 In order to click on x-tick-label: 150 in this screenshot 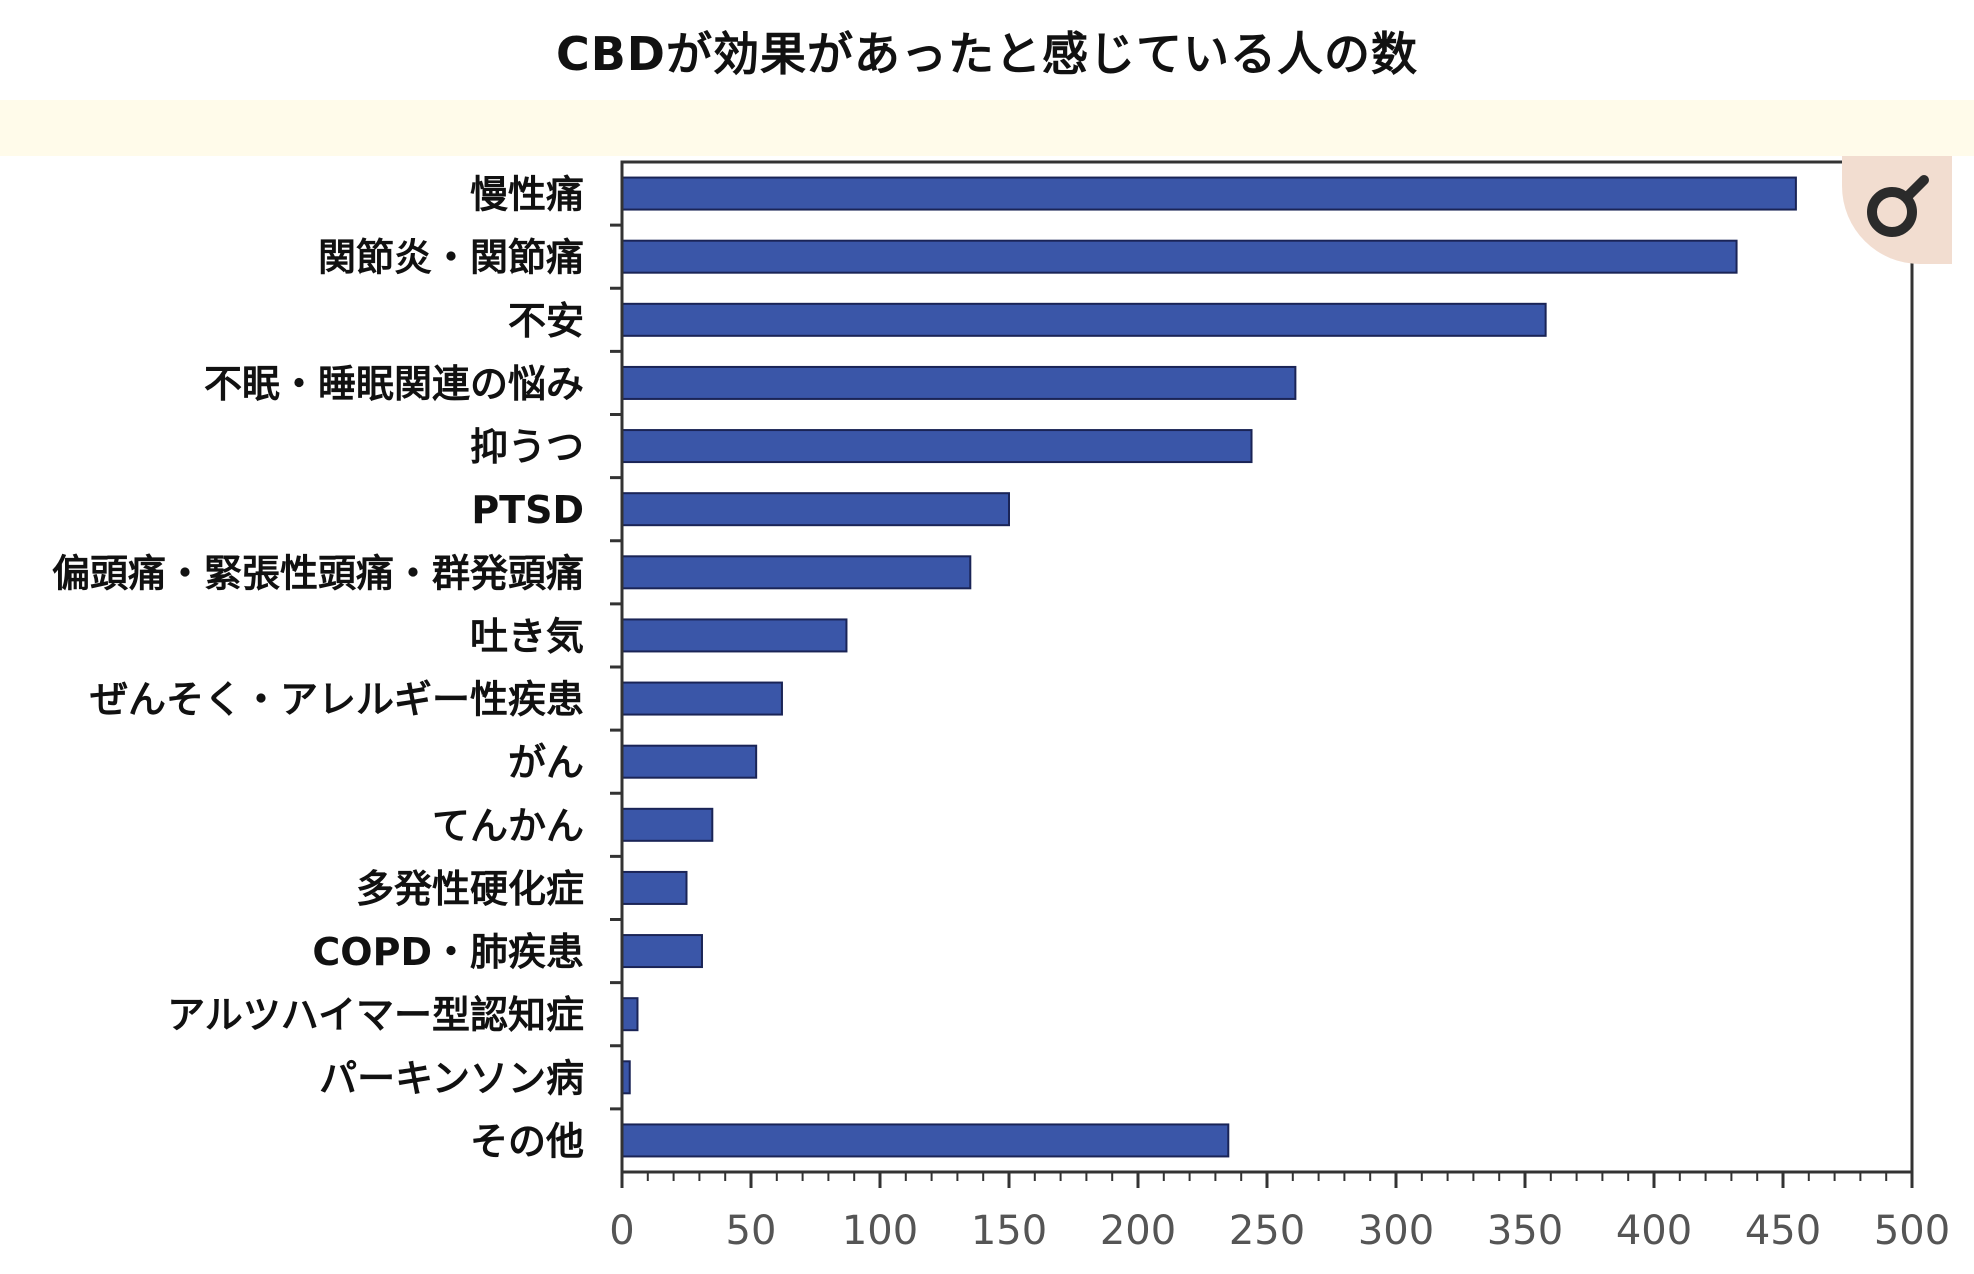, I will do `click(1009, 1231)`.